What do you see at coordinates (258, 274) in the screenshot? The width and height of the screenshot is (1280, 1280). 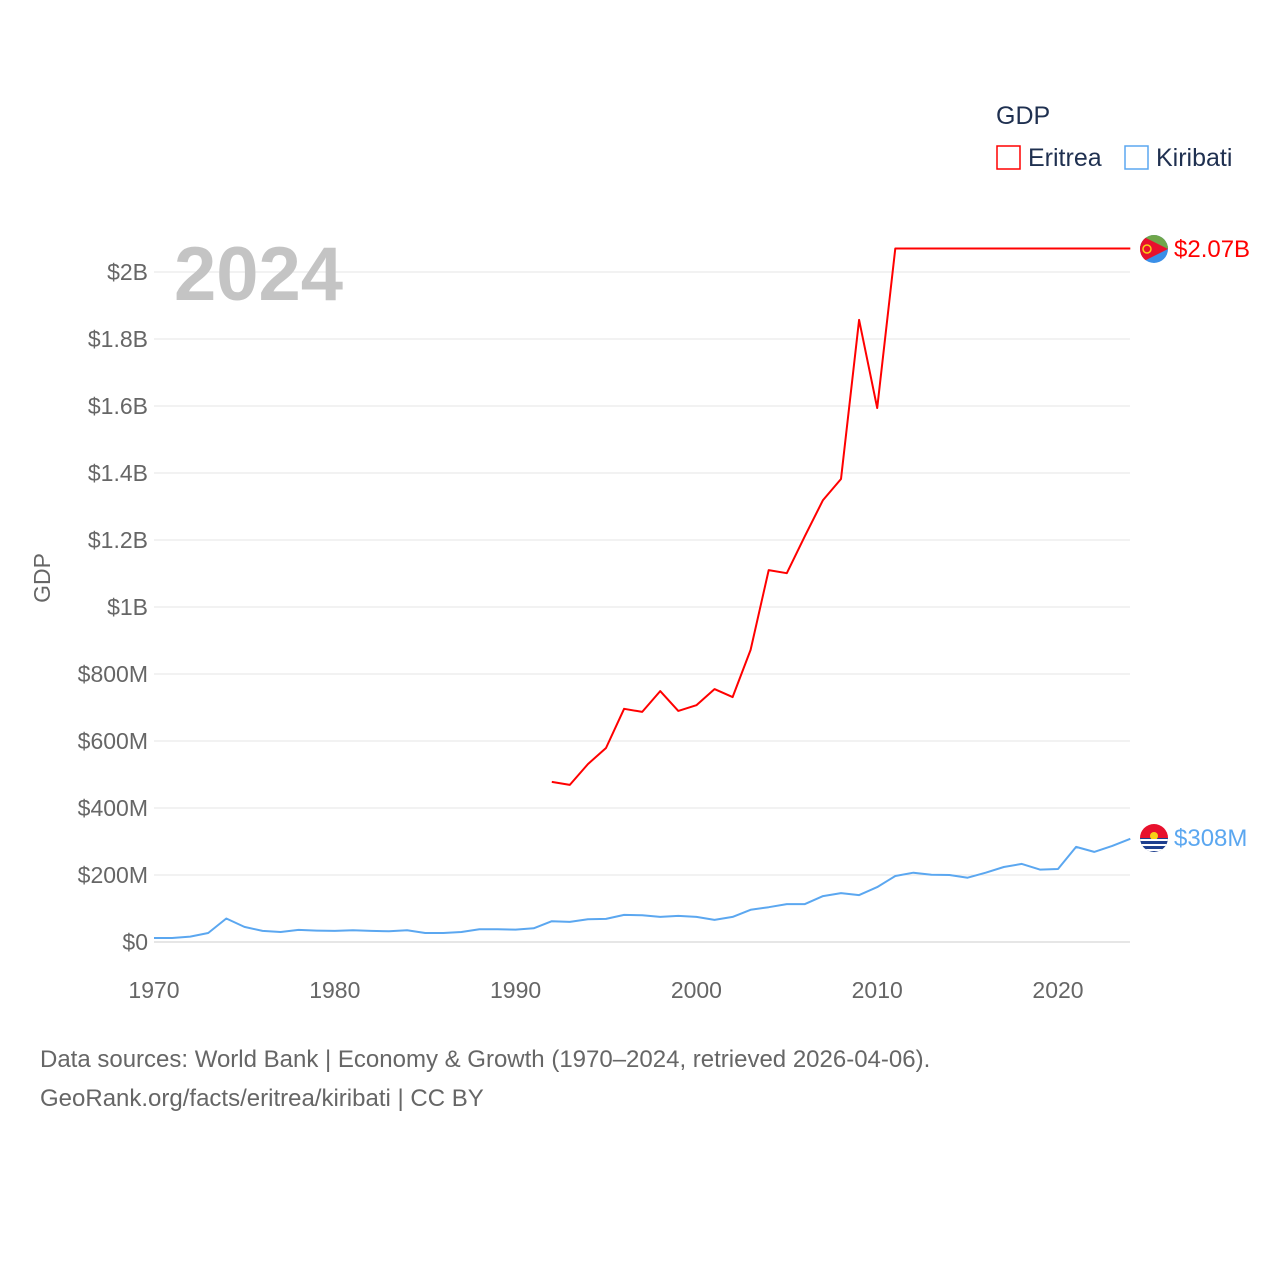 I see `year-watermark: 2024` at bounding box center [258, 274].